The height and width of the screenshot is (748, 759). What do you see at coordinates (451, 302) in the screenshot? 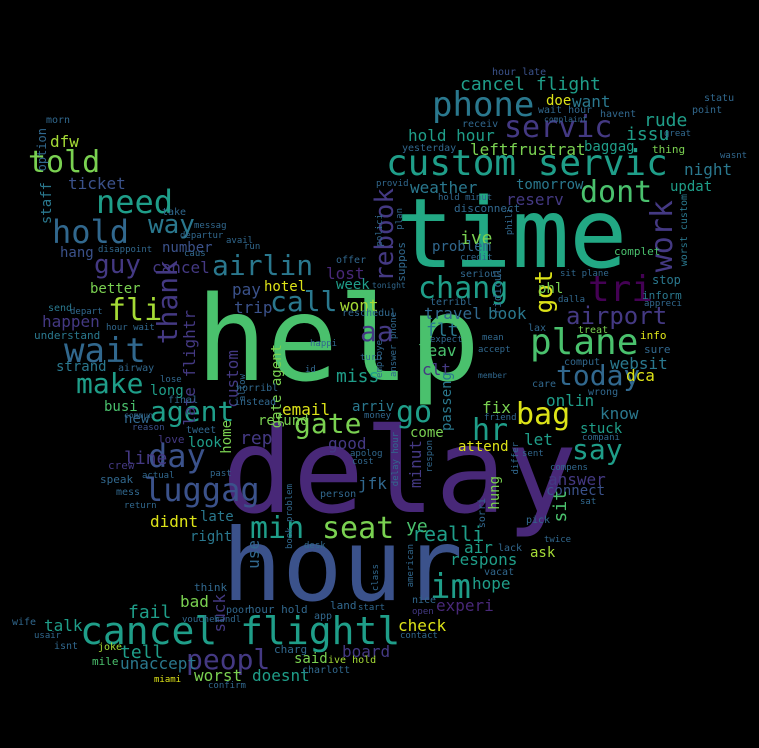
I see `cloud-word: terribl` at bounding box center [451, 302].